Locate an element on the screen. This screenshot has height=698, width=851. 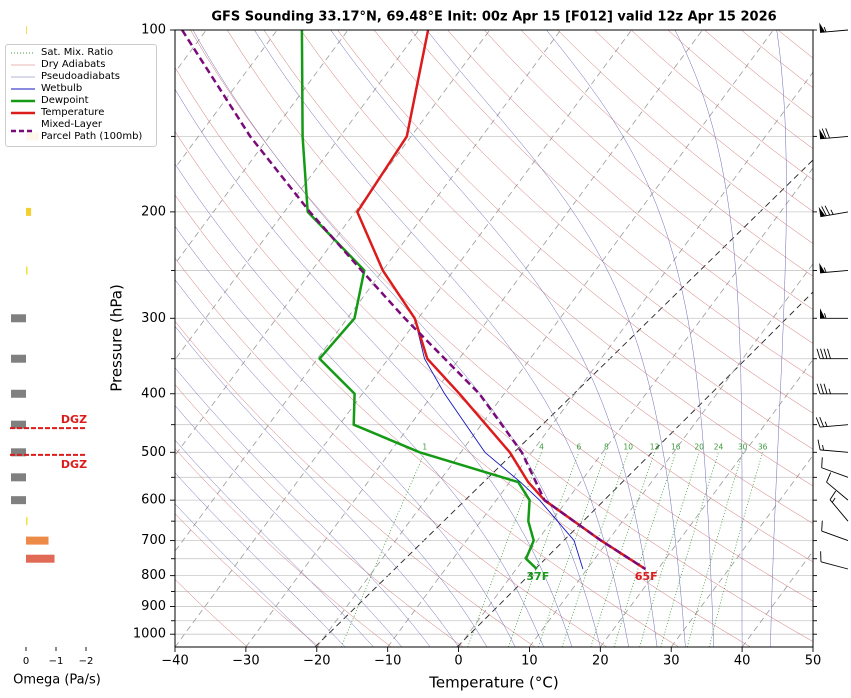
dgz-label: DGZ is located at coordinates (74, 464).